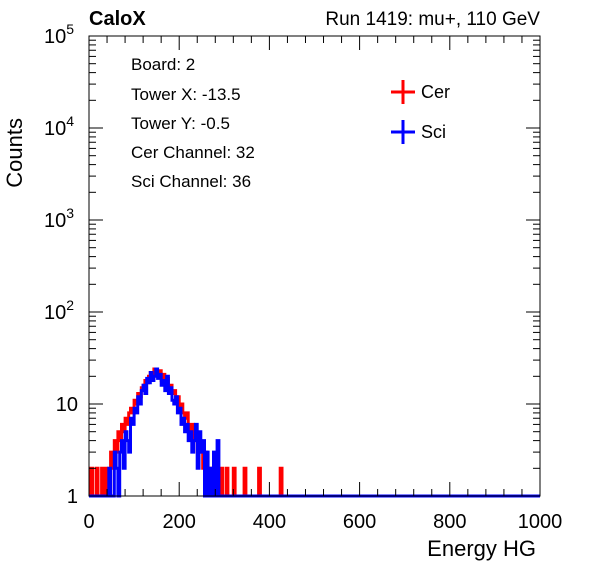 The height and width of the screenshot is (572, 596). I want to click on info-line-tower-y: Tower Y: -0.5, so click(180, 123).